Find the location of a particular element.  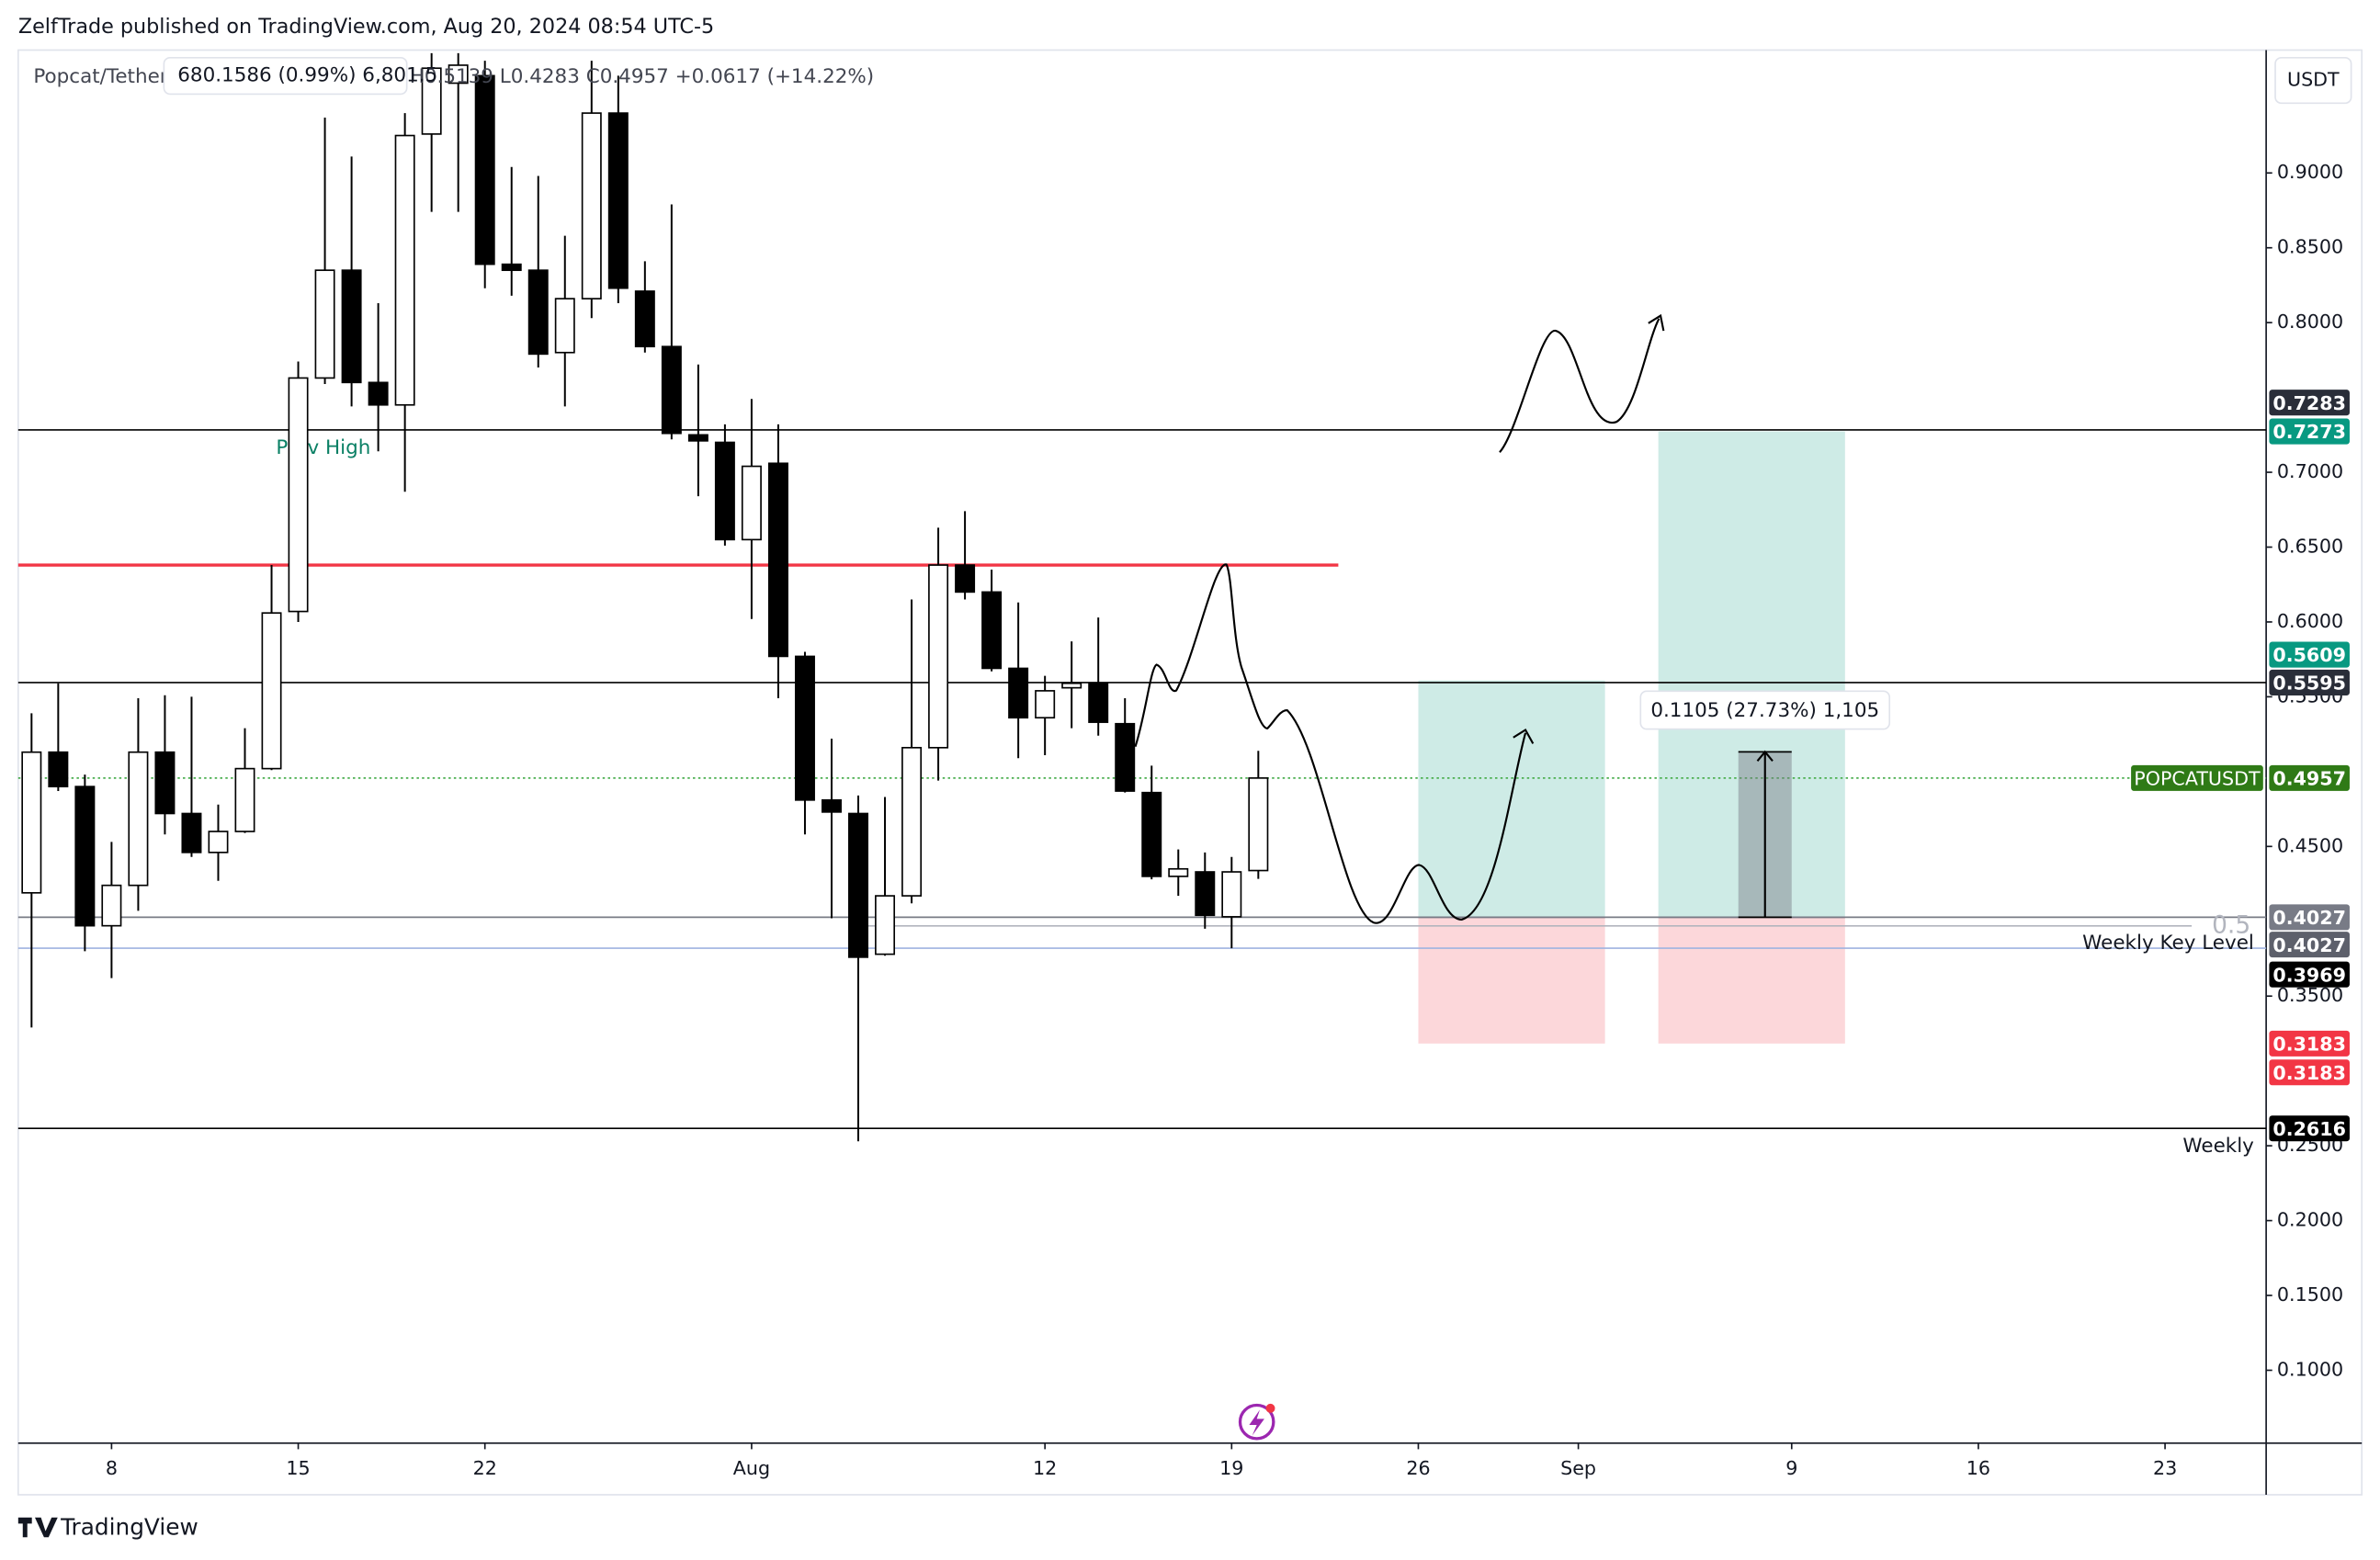

y-tick-label: 0.9000 is located at coordinates (2310, 172).